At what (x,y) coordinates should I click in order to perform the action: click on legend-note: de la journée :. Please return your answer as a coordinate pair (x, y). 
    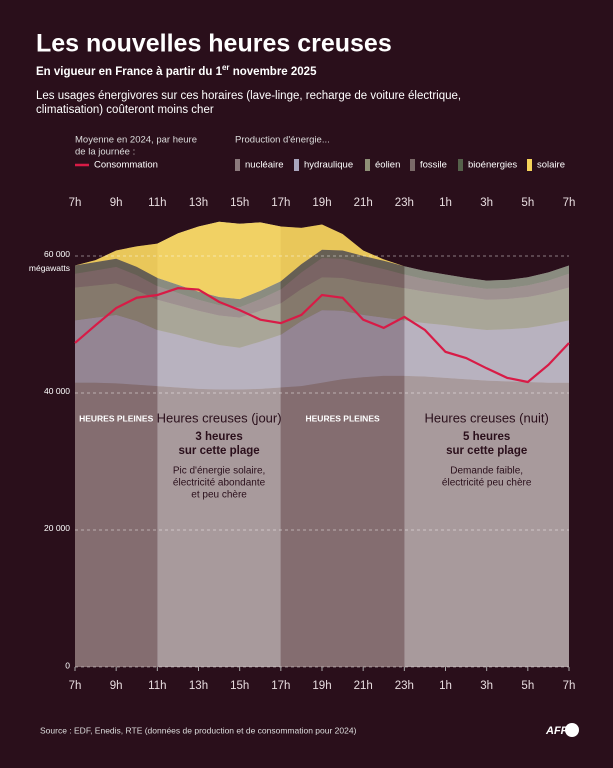
    Looking at the image, I should click on (105, 152).